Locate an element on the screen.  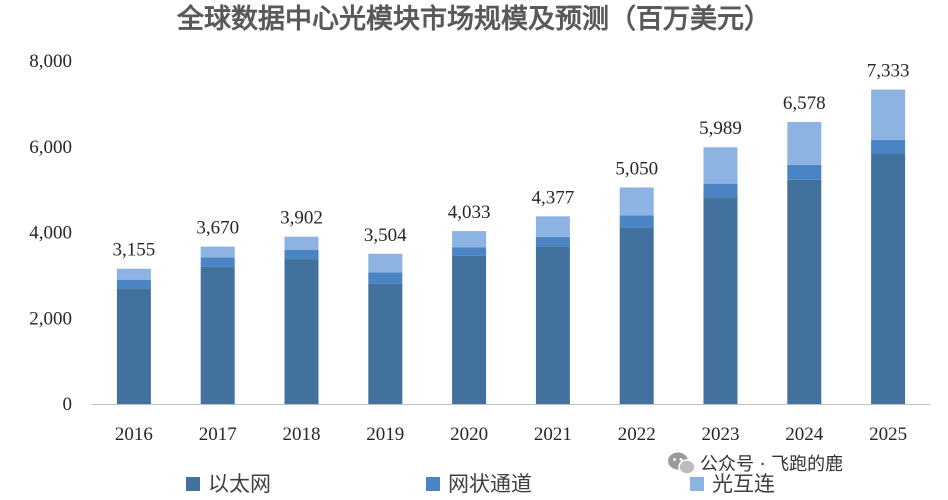
bar-segment-2-2021 is located at coordinates (552, 241).